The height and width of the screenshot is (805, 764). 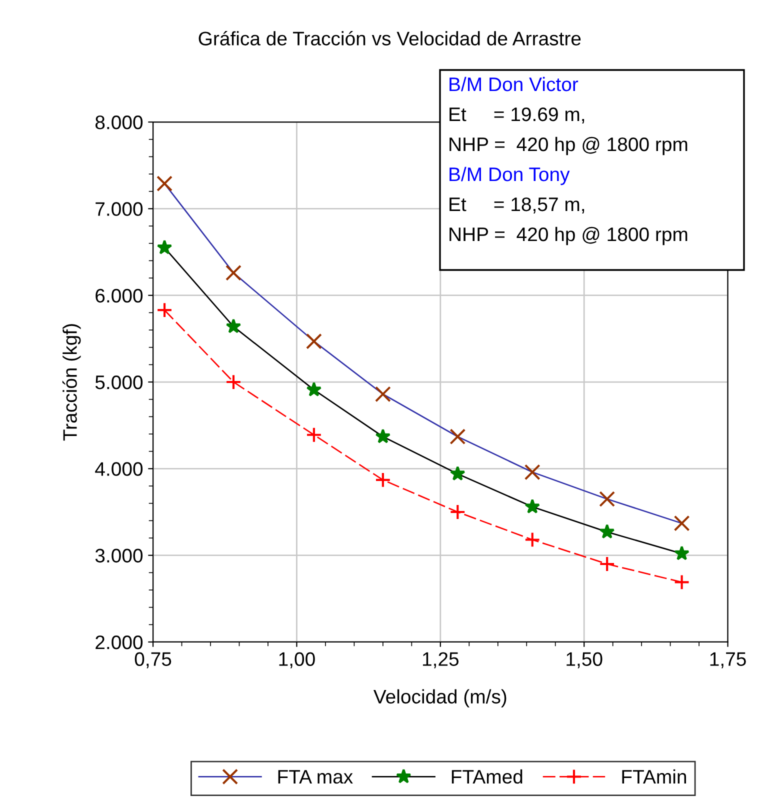 I want to click on y-tick-label: 7.000, so click(x=119, y=209).